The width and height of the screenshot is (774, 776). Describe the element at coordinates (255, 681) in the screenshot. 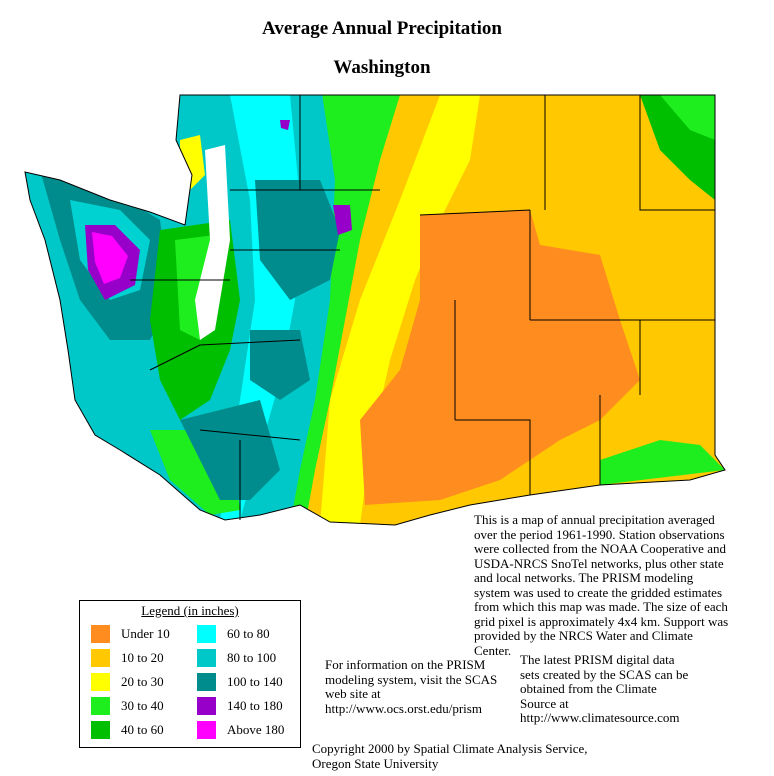

I see `legend-label: 100 to 140` at that location.